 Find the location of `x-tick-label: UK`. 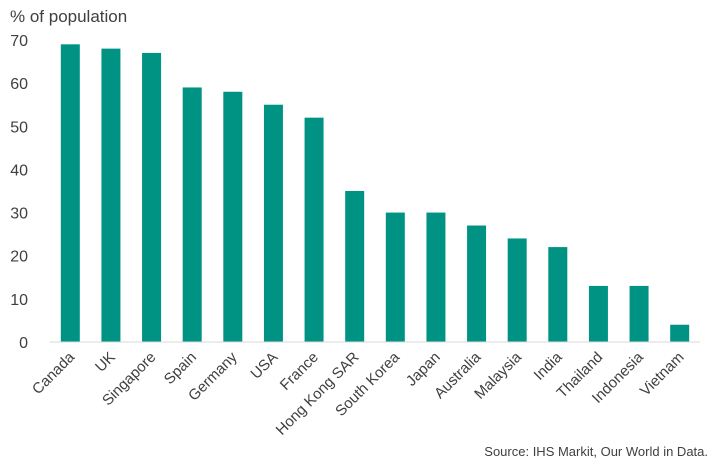

x-tick-label: UK is located at coordinates (105, 362).